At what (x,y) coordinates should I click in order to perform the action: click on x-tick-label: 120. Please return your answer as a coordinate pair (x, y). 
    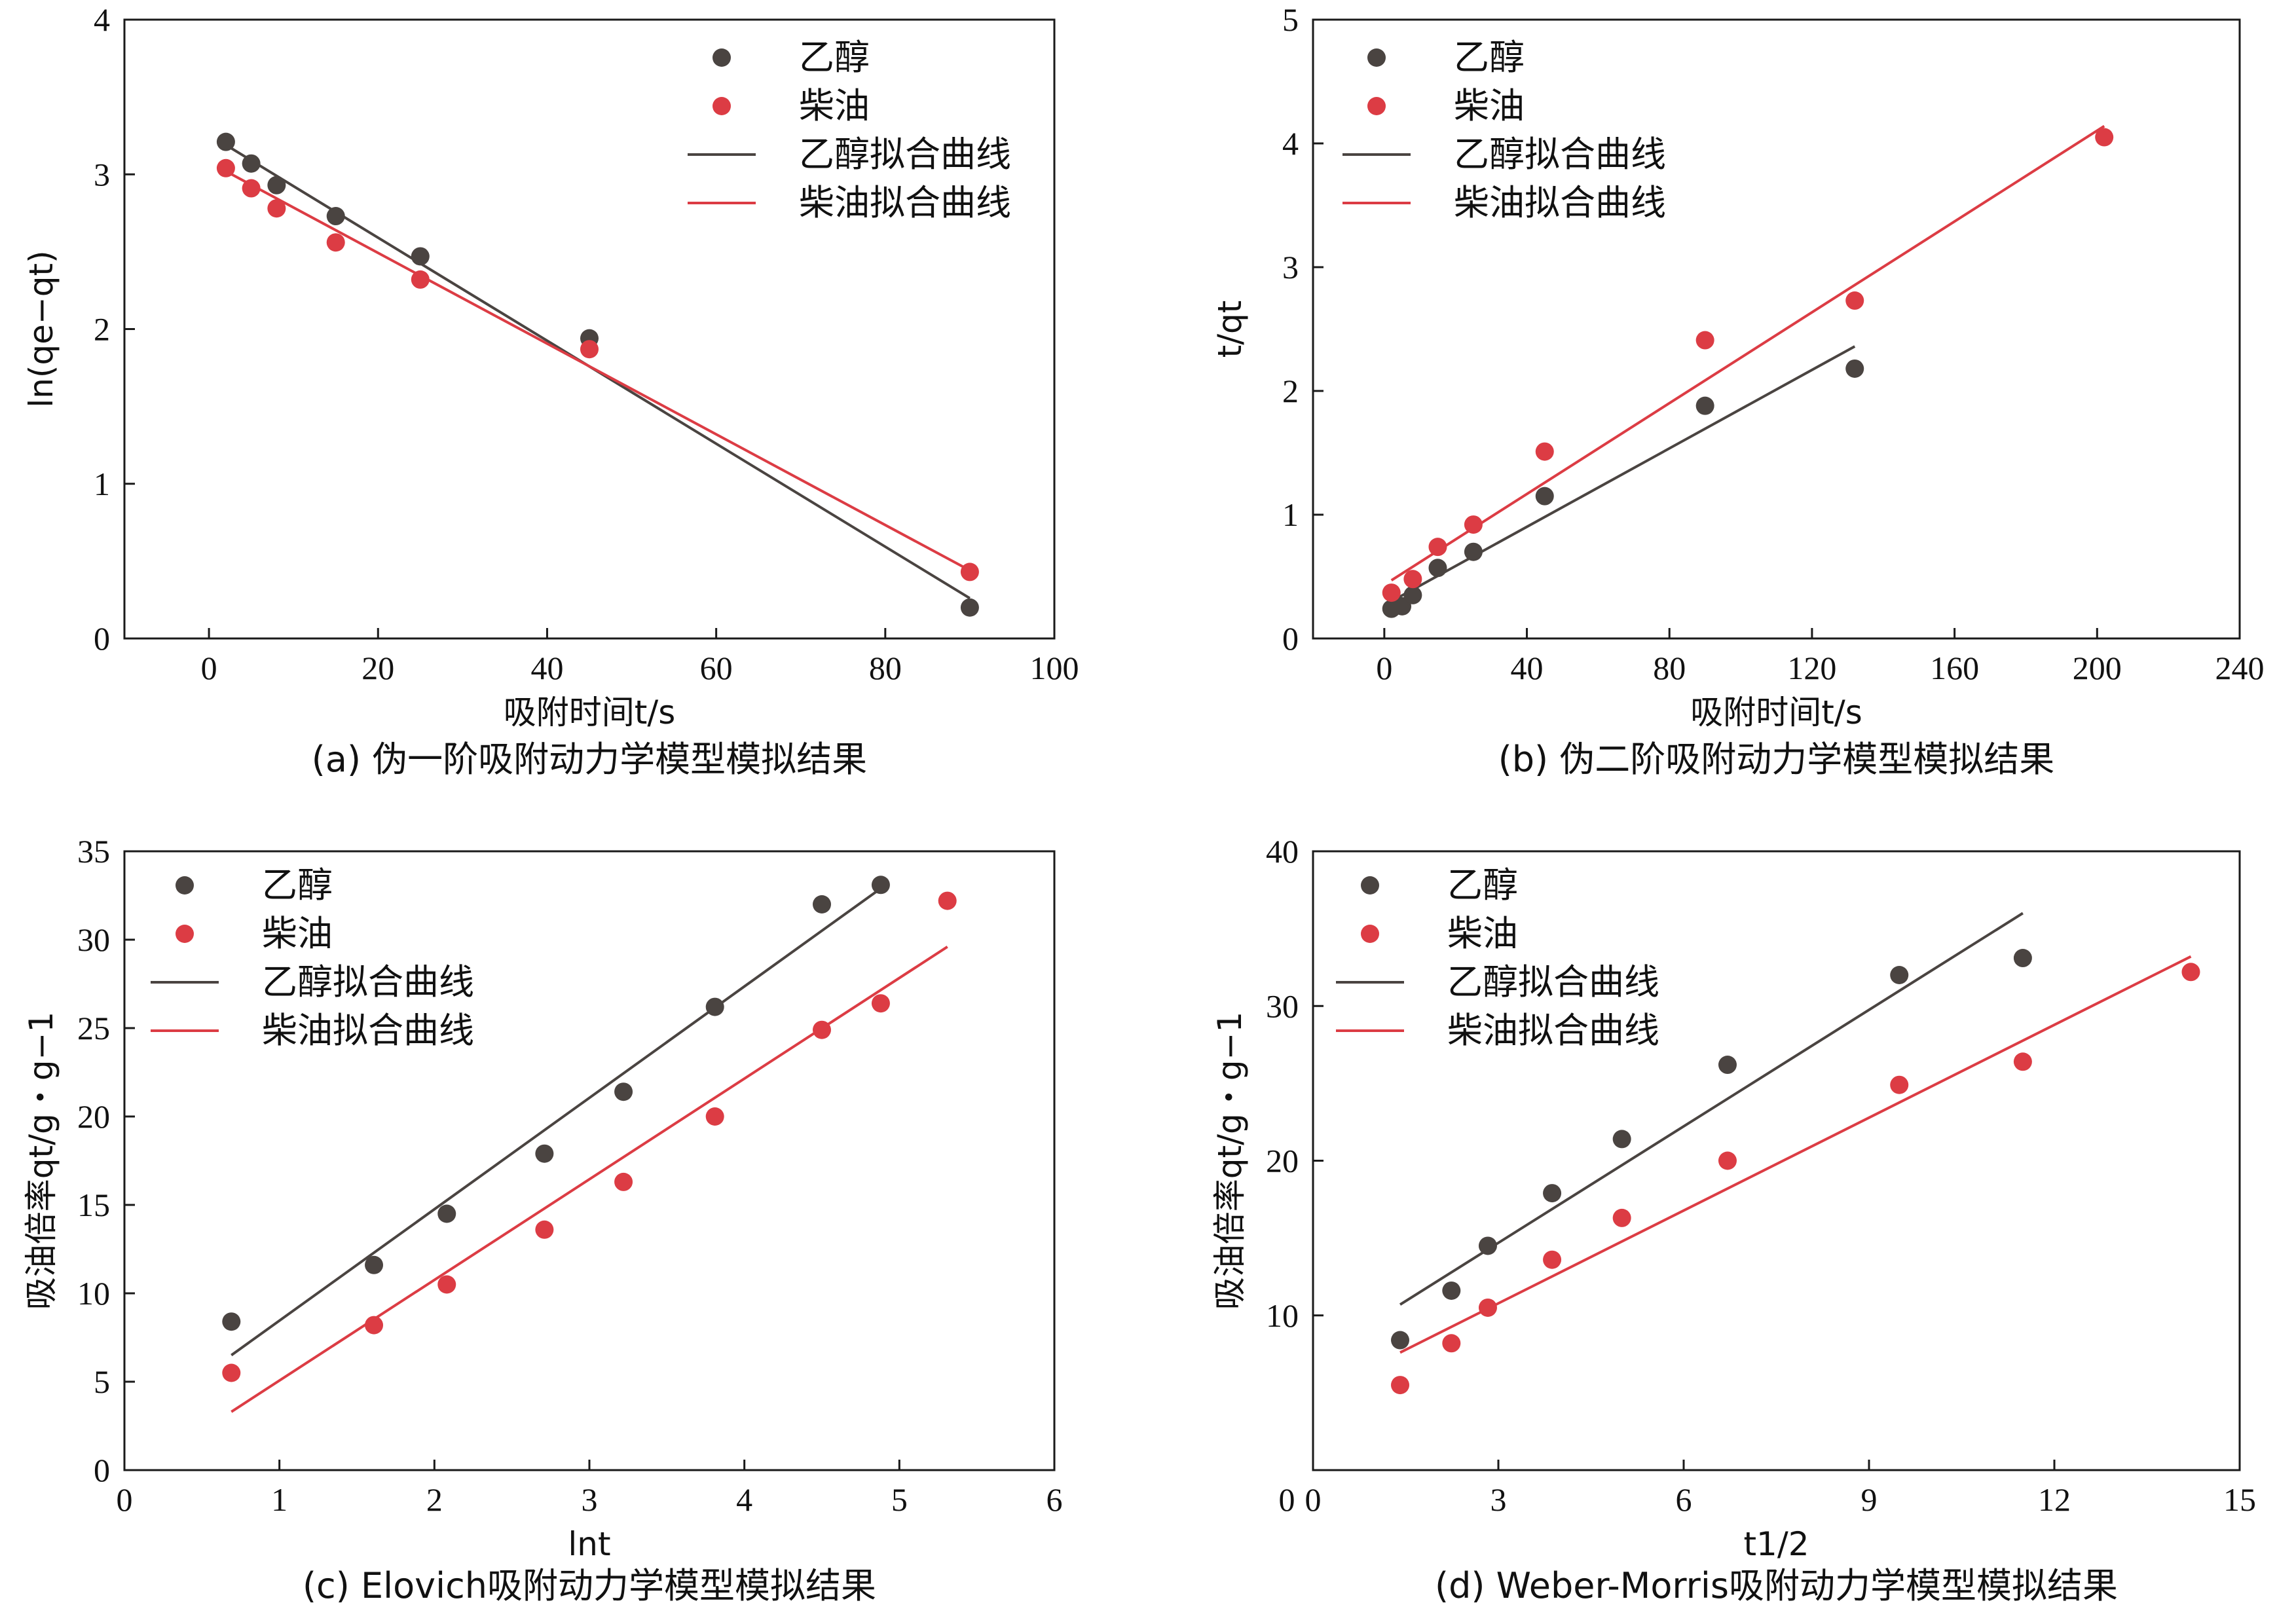
    Looking at the image, I should click on (1811, 668).